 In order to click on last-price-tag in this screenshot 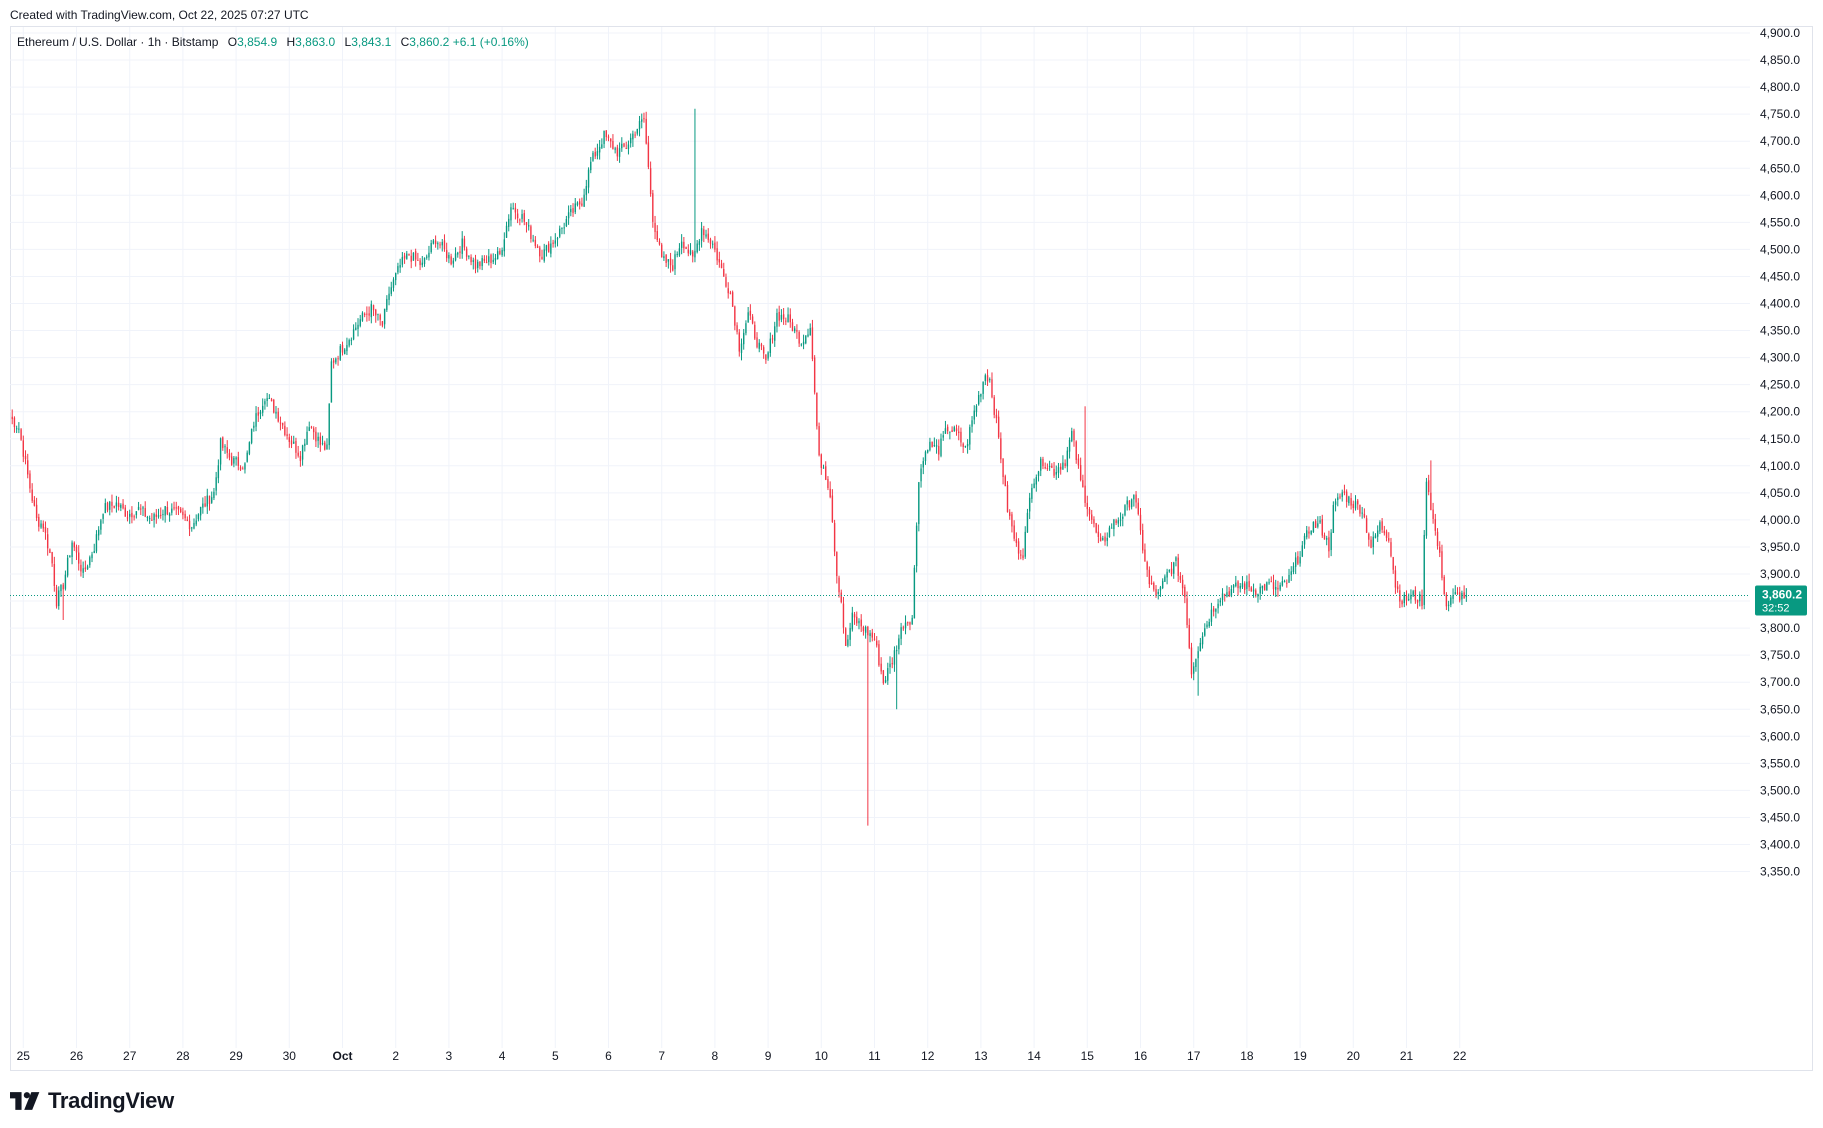, I will do `click(1781, 600)`.